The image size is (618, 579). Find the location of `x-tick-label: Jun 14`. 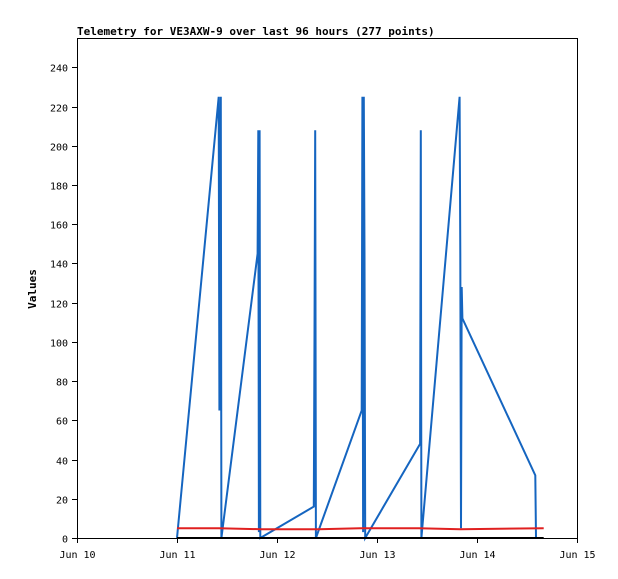

x-tick-label: Jun 14 is located at coordinates (477, 555).